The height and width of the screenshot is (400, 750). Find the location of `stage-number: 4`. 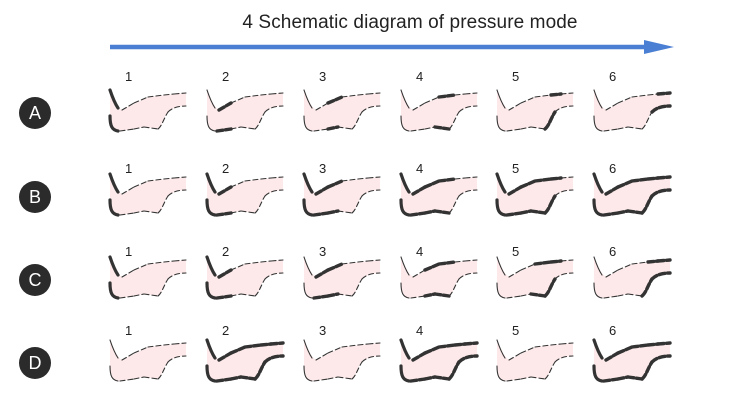

stage-number: 4 is located at coordinates (420, 168).